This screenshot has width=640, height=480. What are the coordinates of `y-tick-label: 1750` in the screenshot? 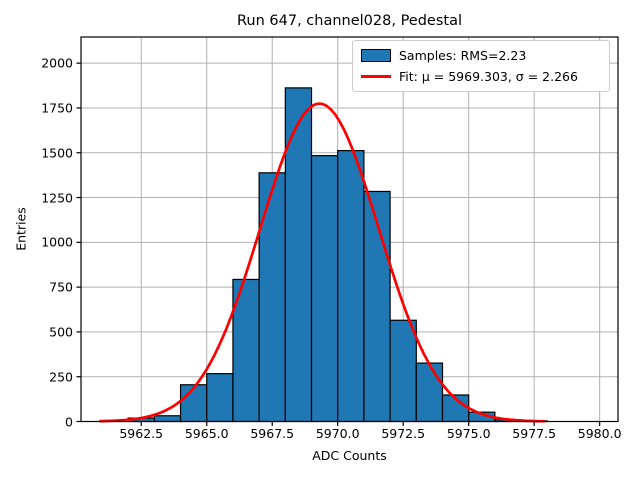 It's located at (57, 108).